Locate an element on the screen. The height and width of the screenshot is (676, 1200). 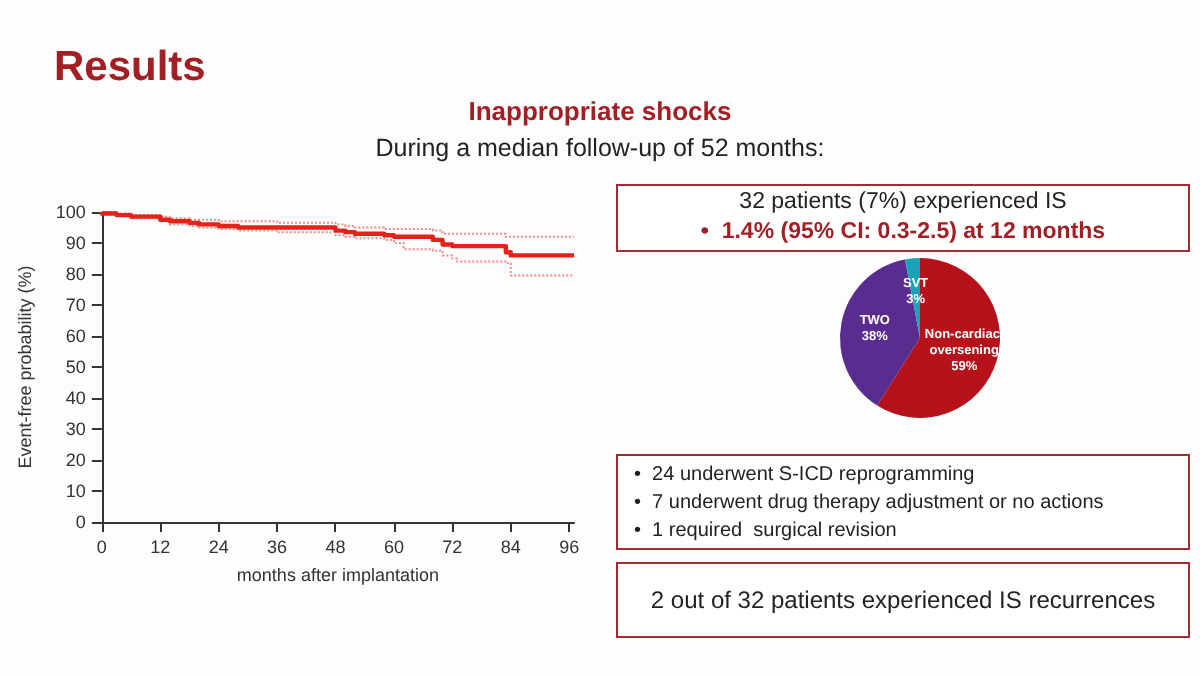
chart-subtitle: Inappropriate shocks is located at coordinates (600, 111).